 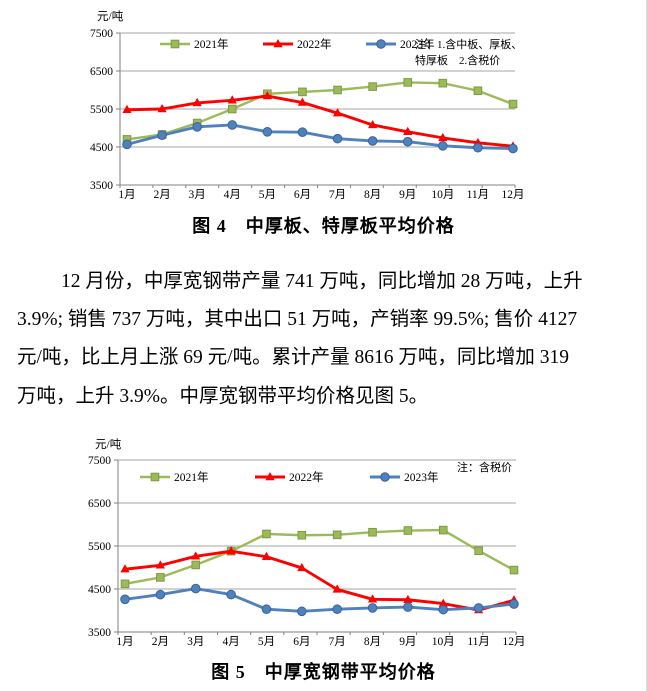 I want to click on x-tick-label: 11月, so click(x=478, y=195).